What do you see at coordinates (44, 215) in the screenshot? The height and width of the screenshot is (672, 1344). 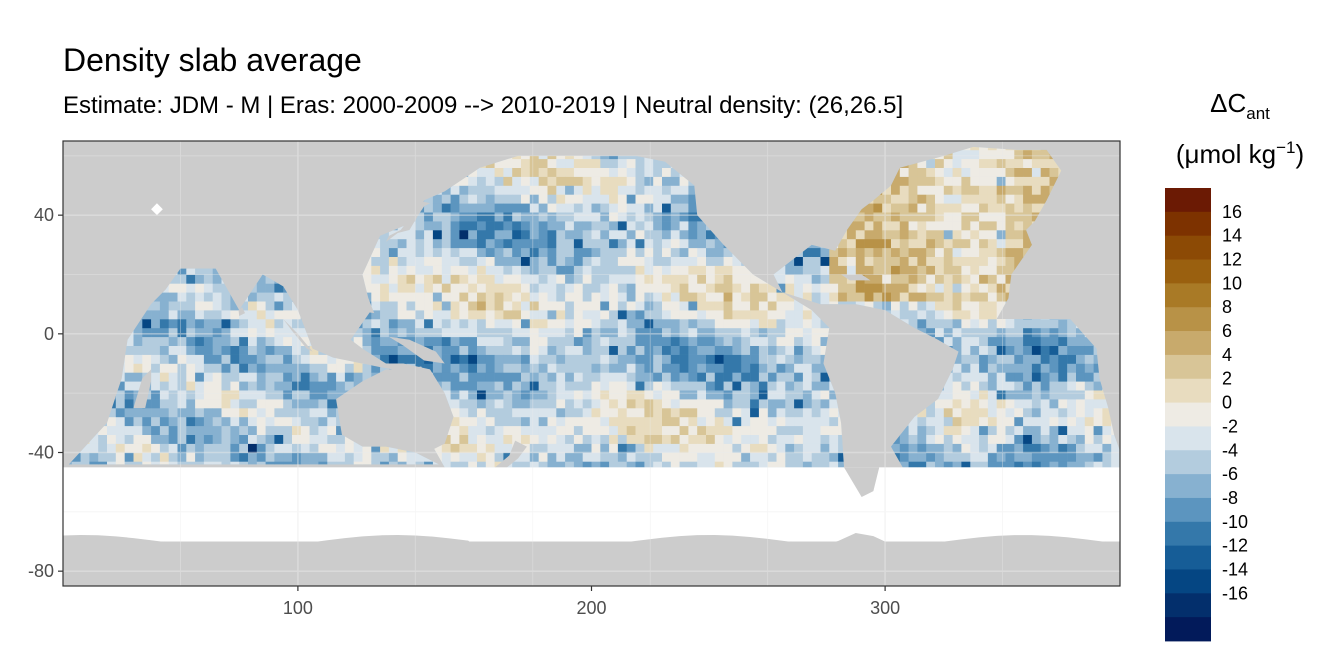 I see `y-tick-label: 40` at bounding box center [44, 215].